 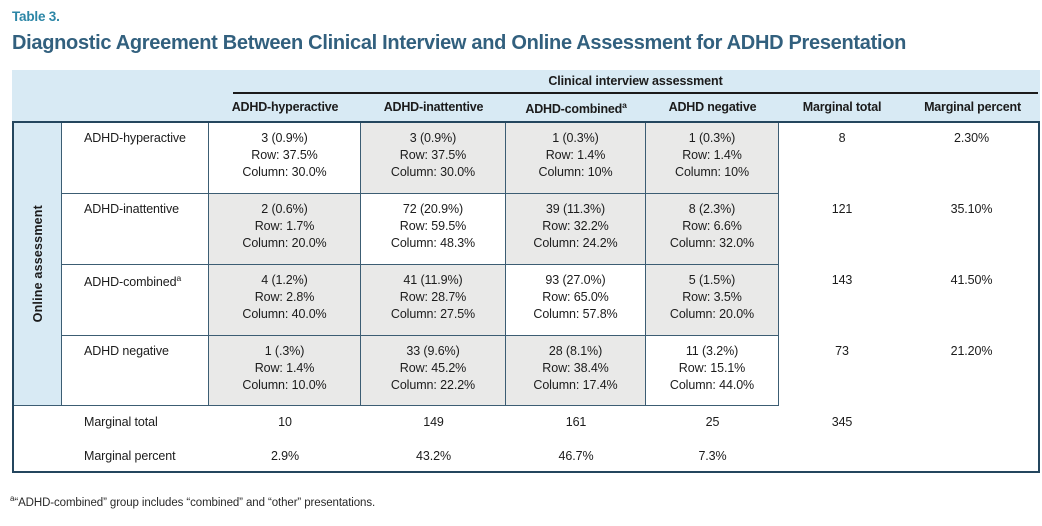 I want to click on column-total-value: 149, so click(x=433, y=423).